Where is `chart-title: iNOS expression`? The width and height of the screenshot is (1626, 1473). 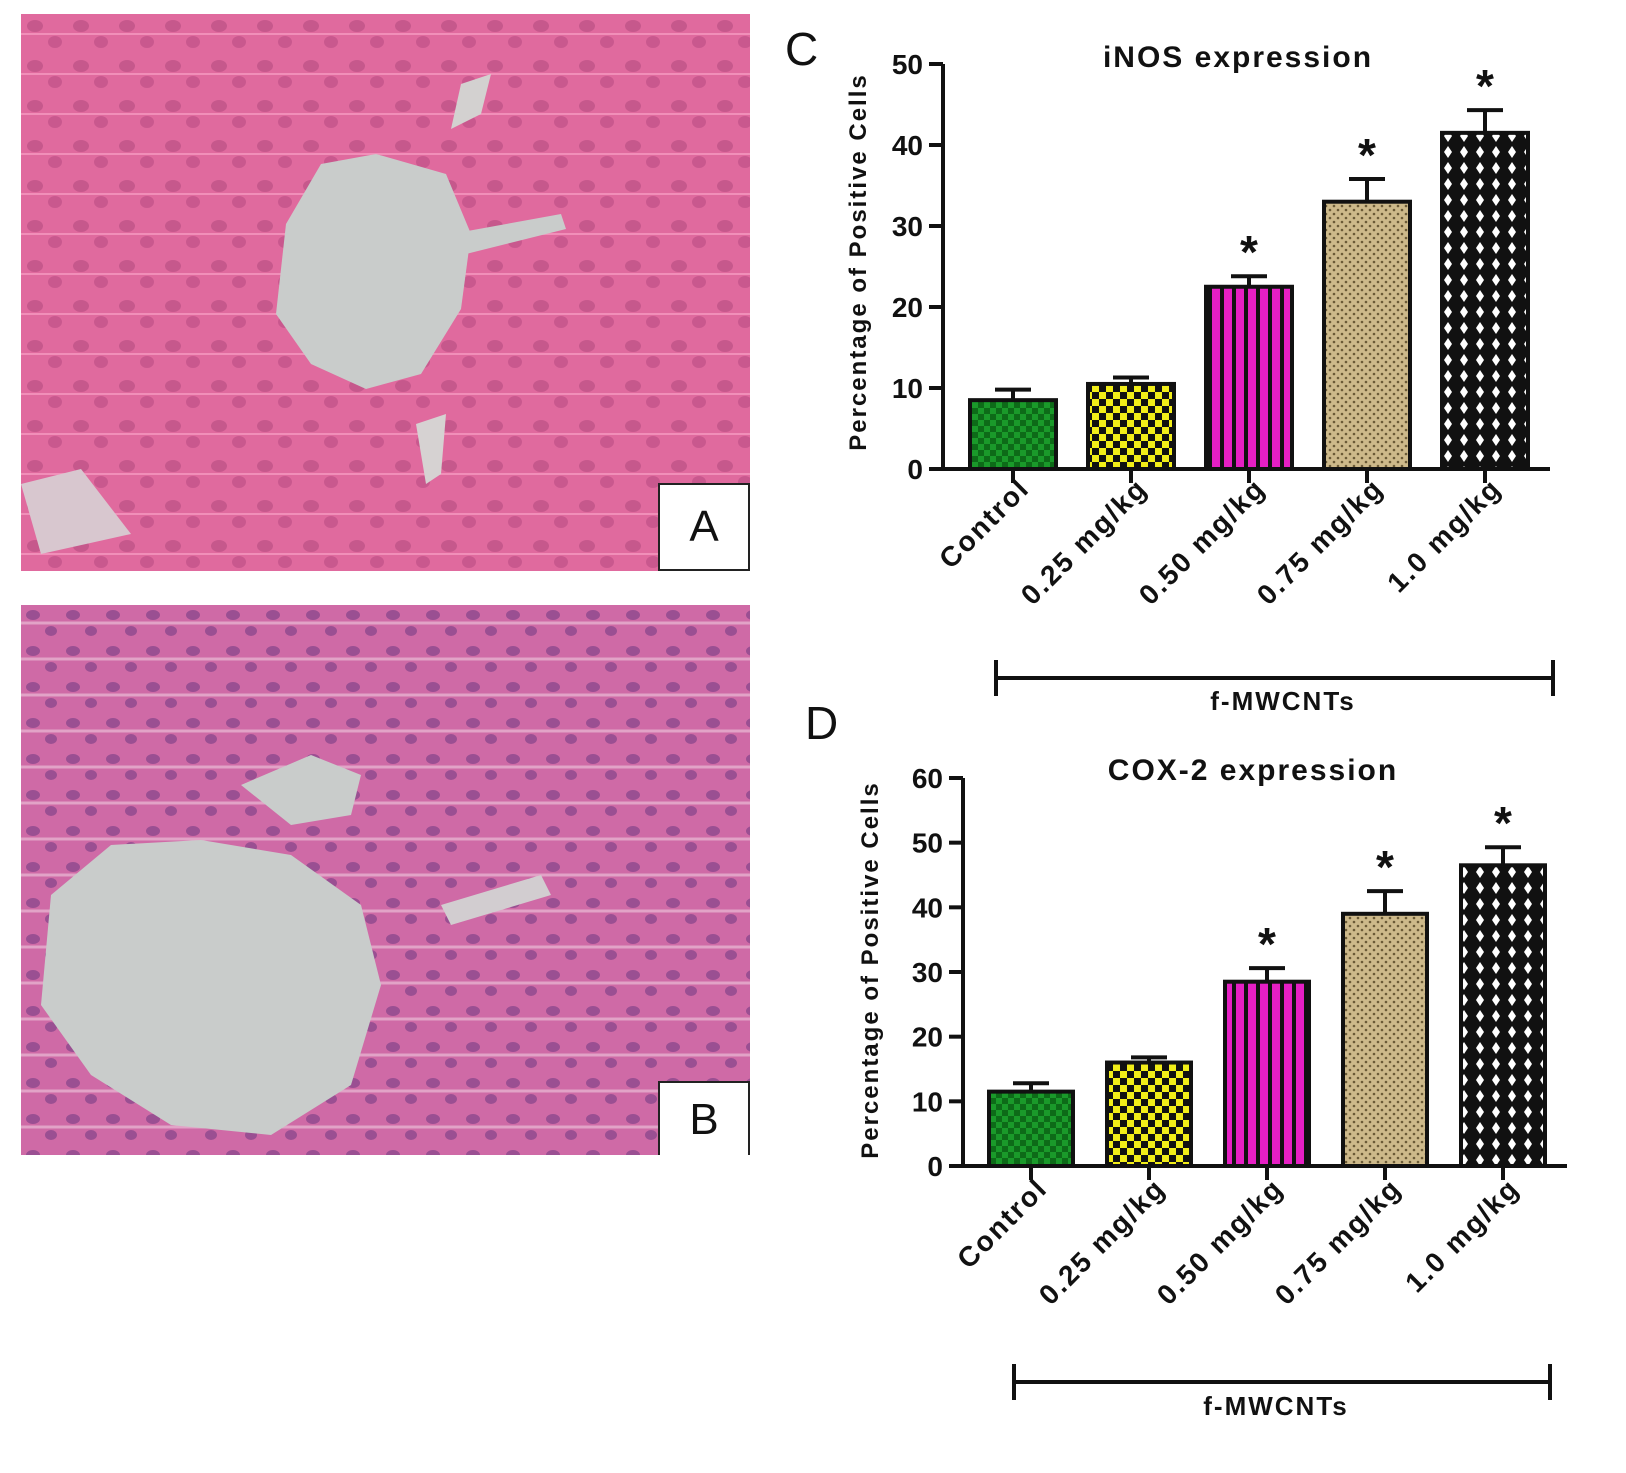
chart-title: iNOS expression is located at coordinates (1238, 57).